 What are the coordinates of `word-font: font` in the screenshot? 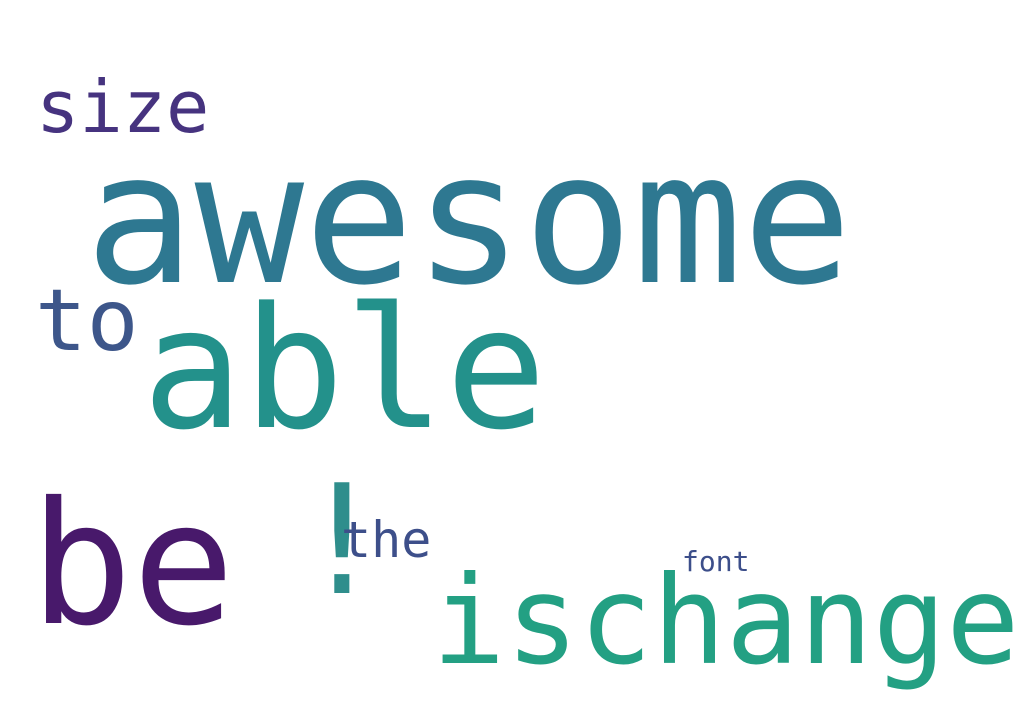 It's located at (716, 561).